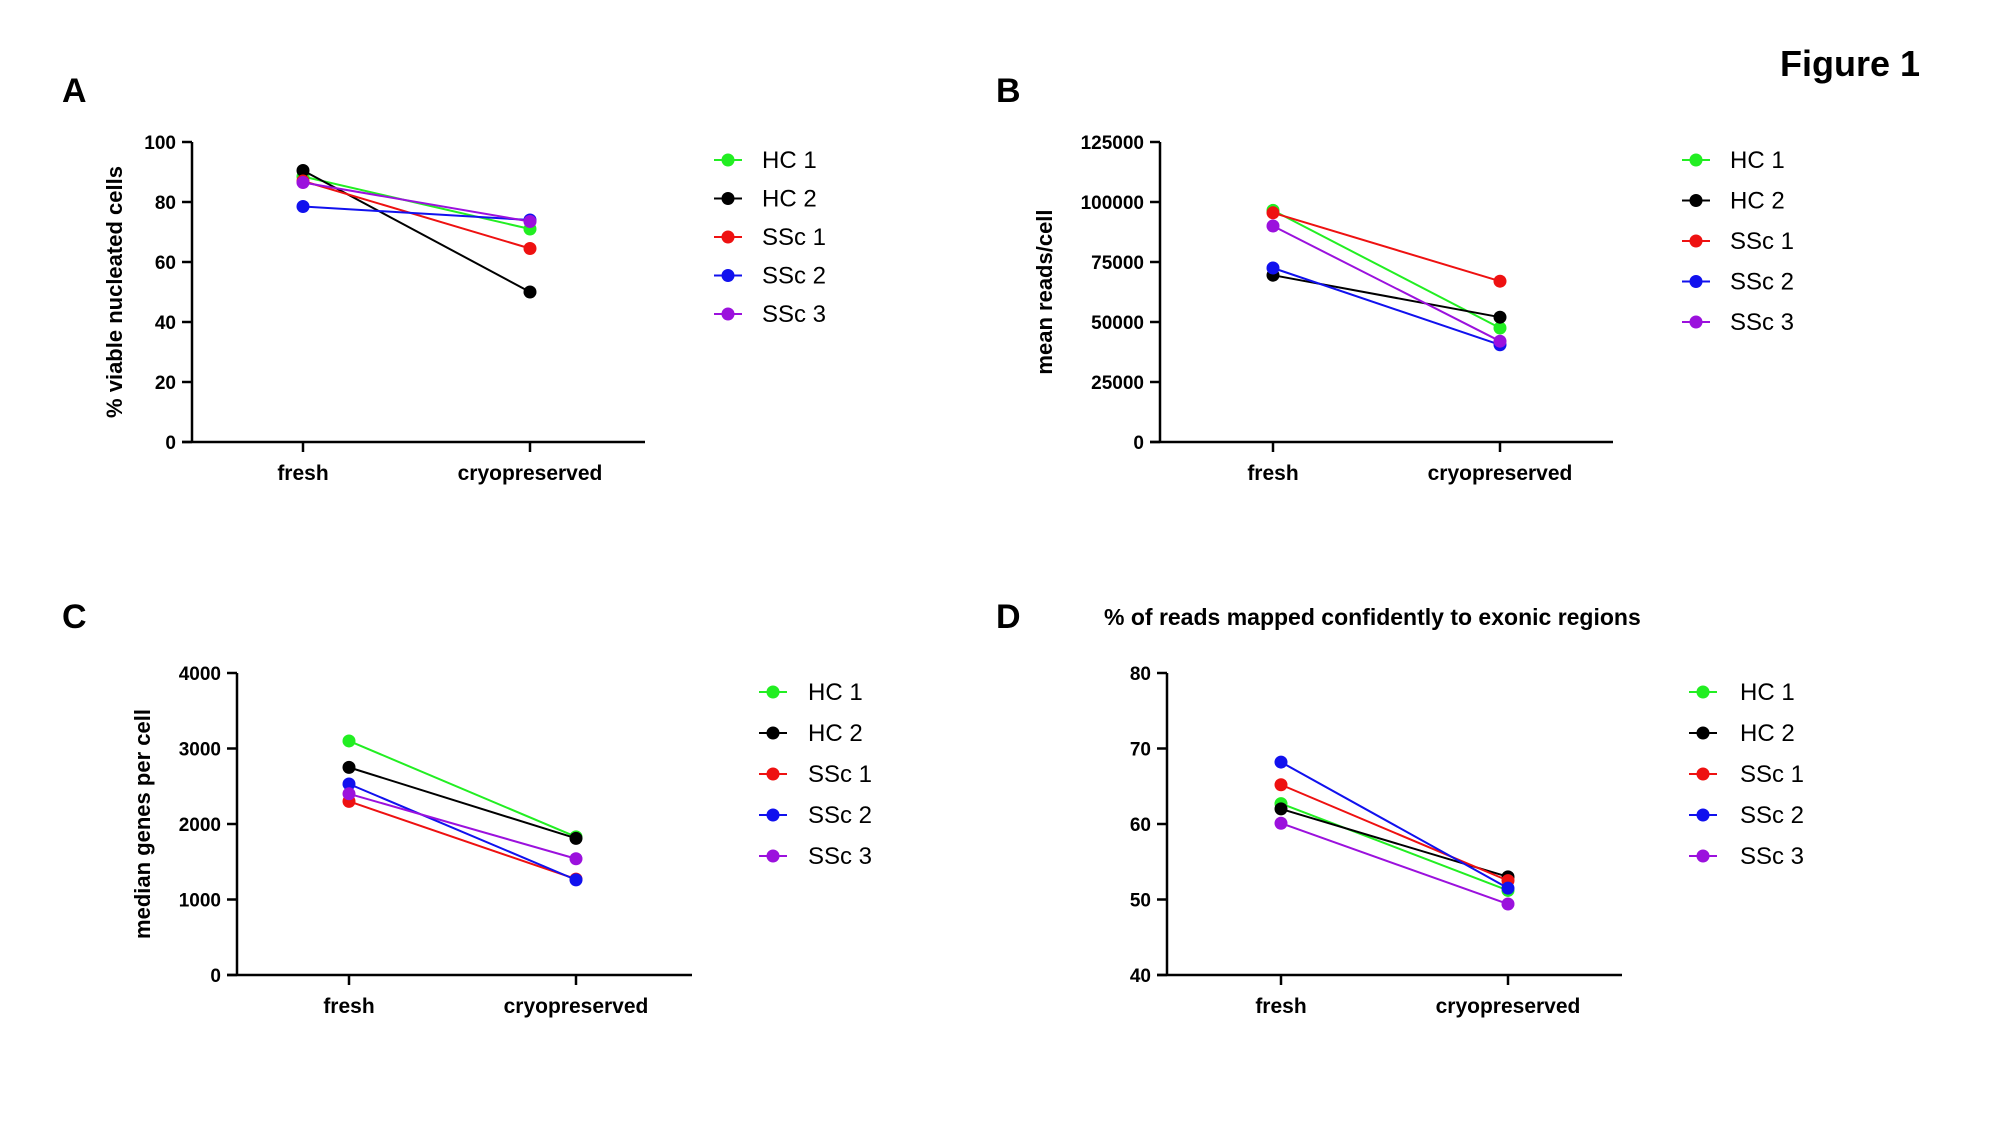 The height and width of the screenshot is (1125, 2000). What do you see at coordinates (160, 143) in the screenshot?
I see `y-tick-label: 100` at bounding box center [160, 143].